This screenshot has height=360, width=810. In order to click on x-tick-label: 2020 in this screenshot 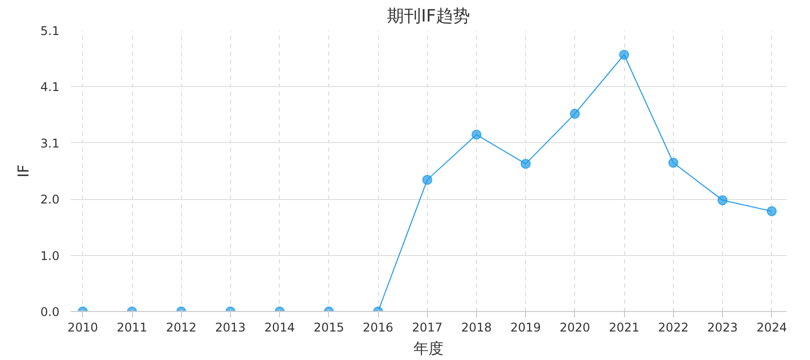, I will do `click(575, 327)`.